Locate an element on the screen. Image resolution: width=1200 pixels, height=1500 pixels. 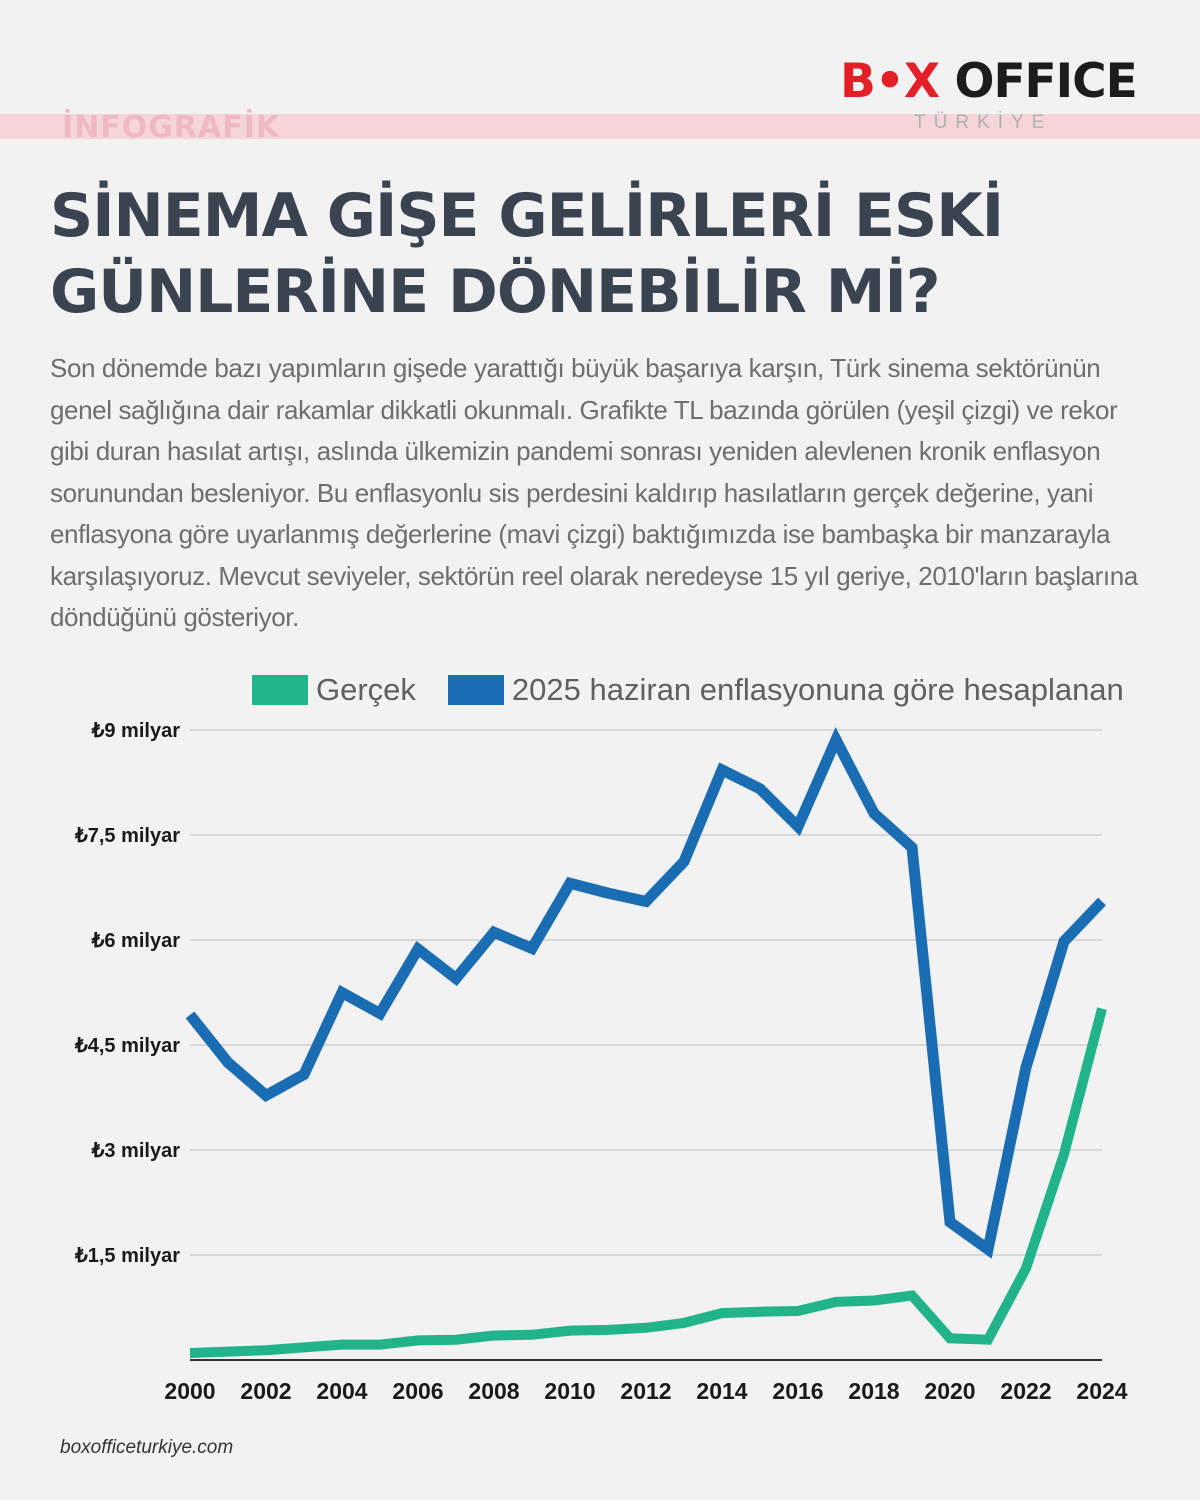
legend-swatch-blue is located at coordinates (475, 690).